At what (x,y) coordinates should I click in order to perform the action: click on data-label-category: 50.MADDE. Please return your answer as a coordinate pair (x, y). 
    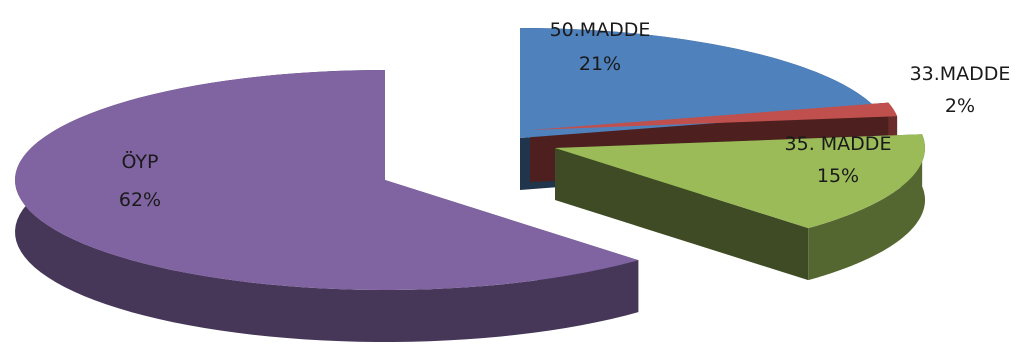
    Looking at the image, I should click on (600, 30).